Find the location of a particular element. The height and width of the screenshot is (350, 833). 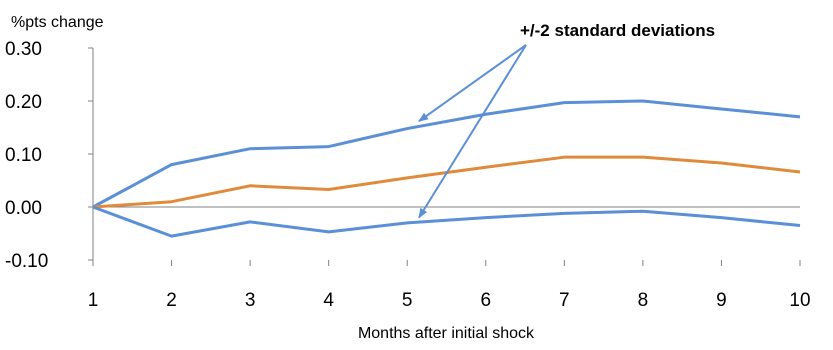

x-tick-label: 9 is located at coordinates (721, 300).